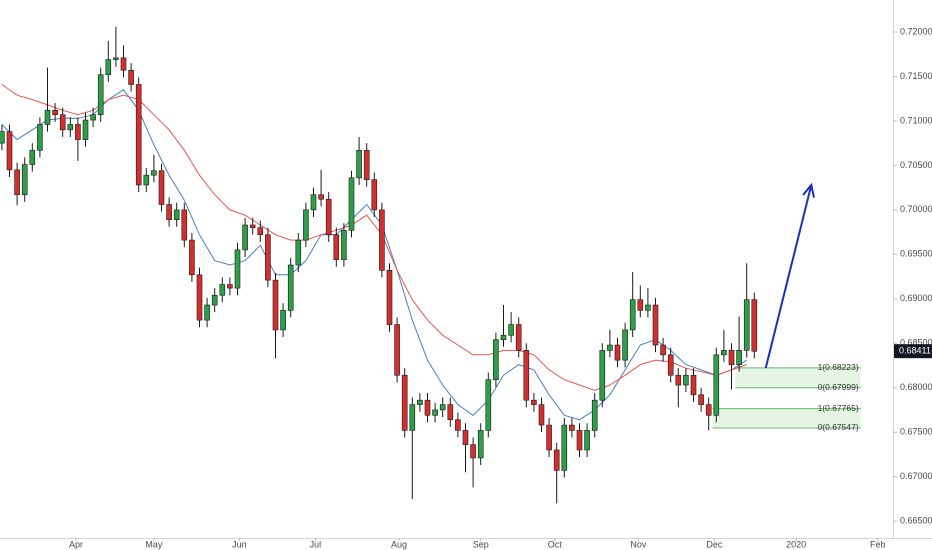 The image size is (932, 550). What do you see at coordinates (239, 544) in the screenshot?
I see `x-tick-label: Jun` at bounding box center [239, 544].